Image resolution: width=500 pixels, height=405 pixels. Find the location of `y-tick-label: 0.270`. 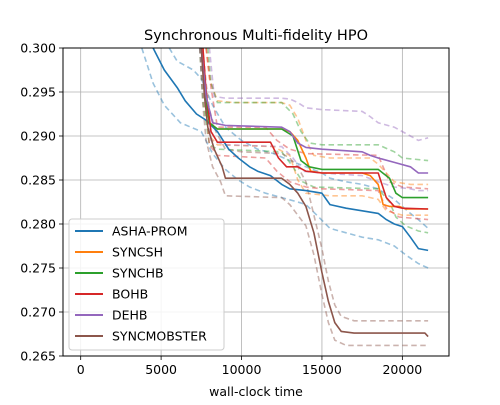

y-tick-label: 0.270 is located at coordinates (38, 312).